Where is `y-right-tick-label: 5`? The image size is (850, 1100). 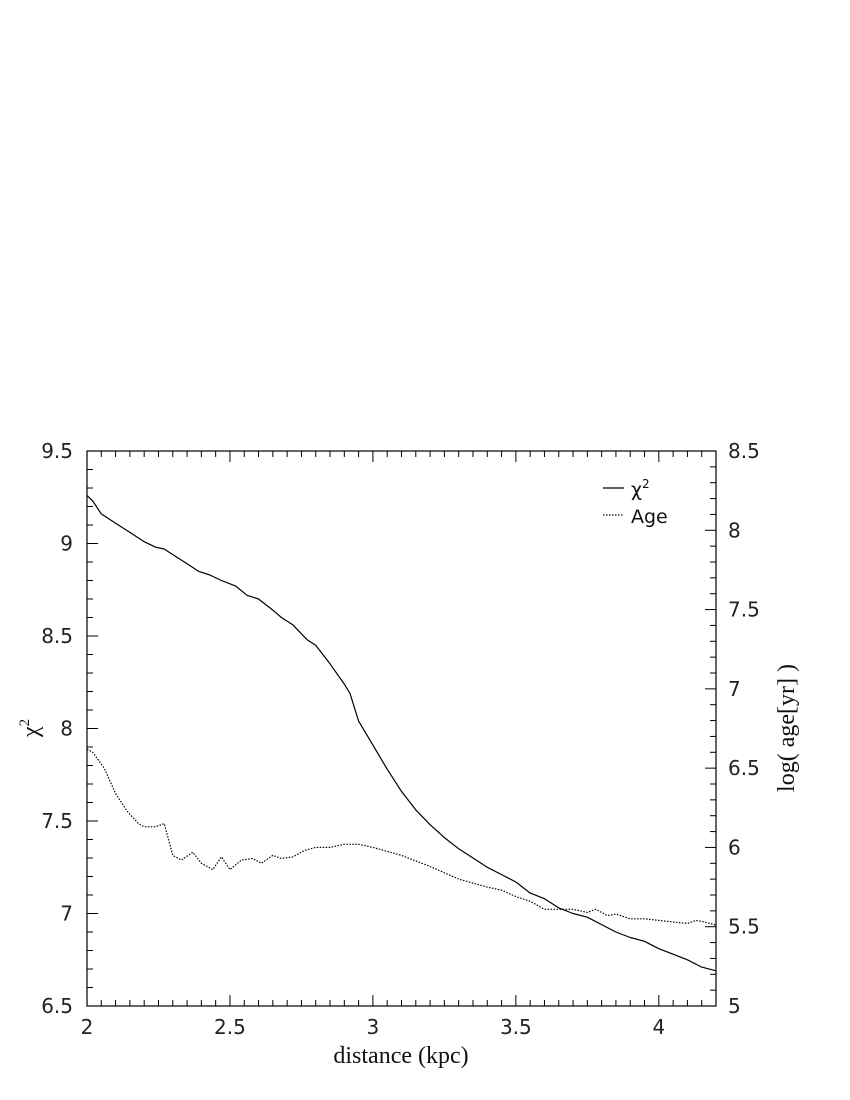 y-right-tick-label: 5 is located at coordinates (734, 1006).